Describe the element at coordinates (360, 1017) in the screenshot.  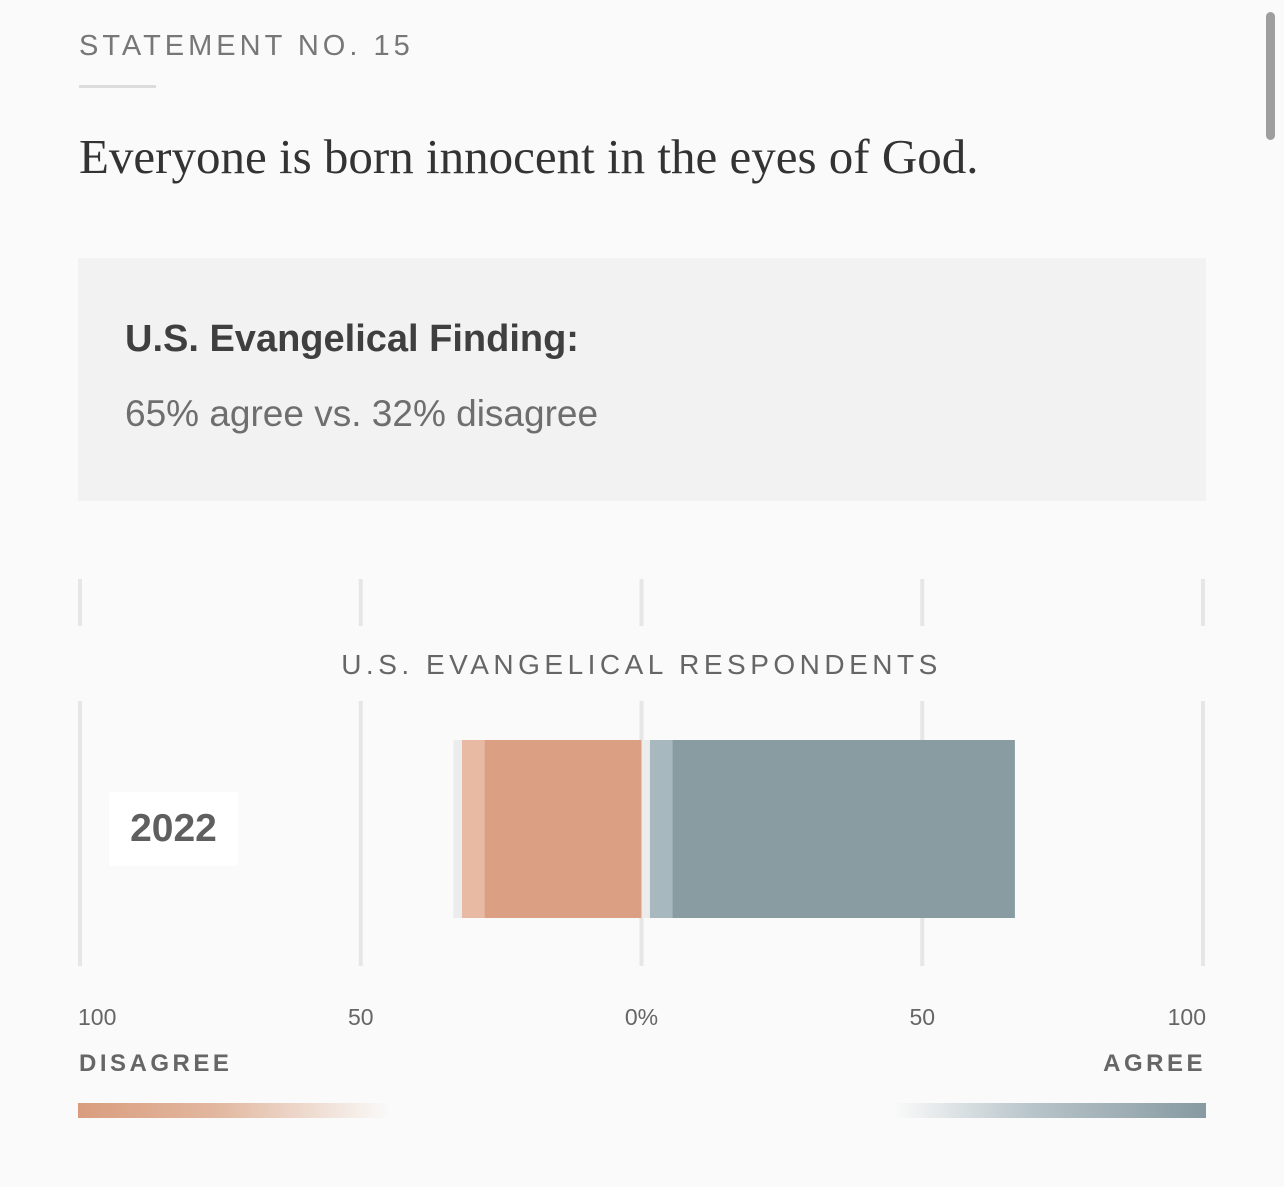
I see `tick-label-left-50: 50` at that location.